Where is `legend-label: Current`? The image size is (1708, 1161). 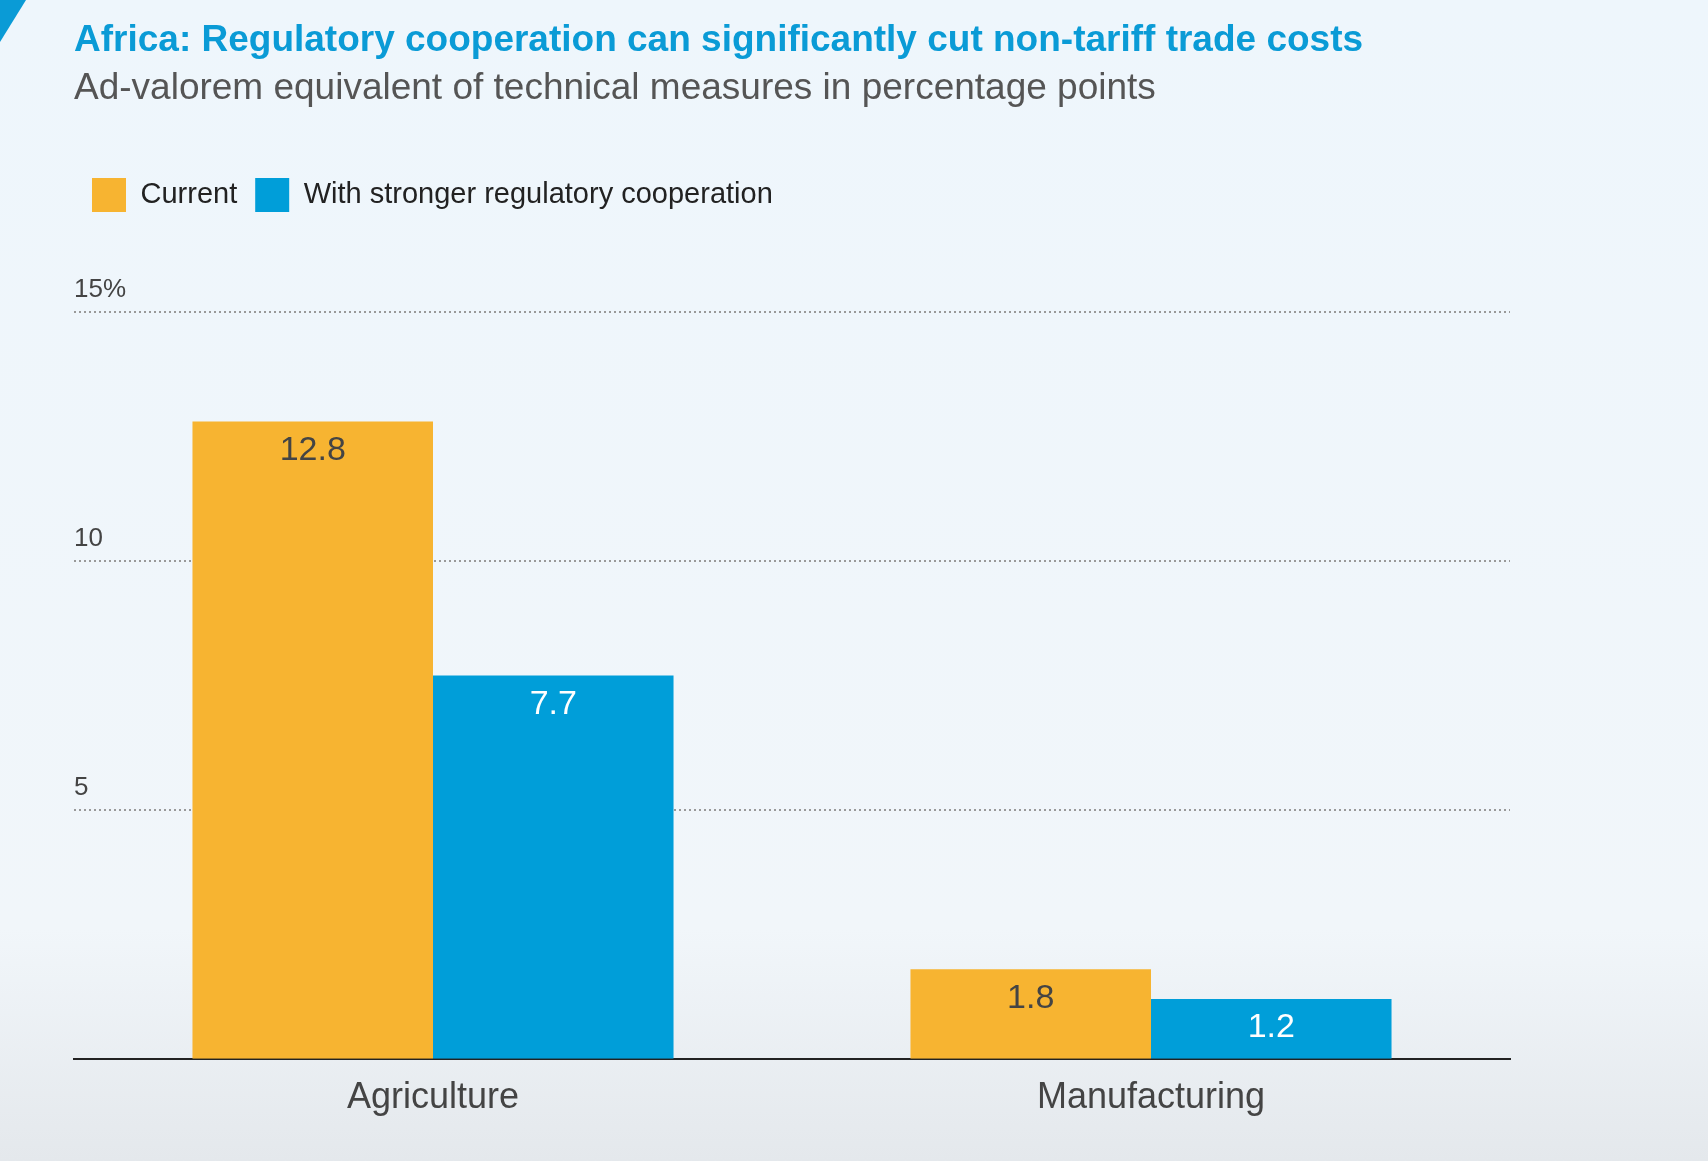 legend-label: Current is located at coordinates (189, 193).